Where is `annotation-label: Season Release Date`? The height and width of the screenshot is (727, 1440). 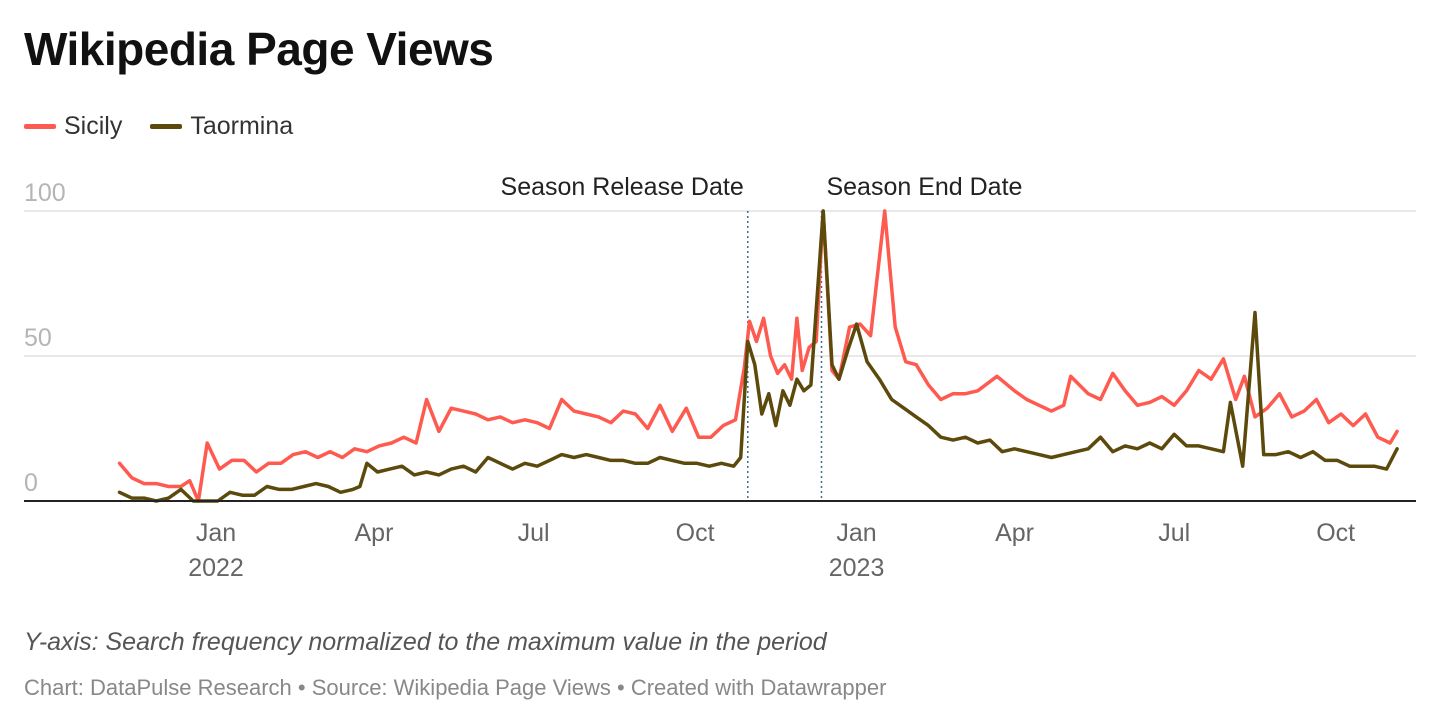 annotation-label: Season Release Date is located at coordinates (622, 187).